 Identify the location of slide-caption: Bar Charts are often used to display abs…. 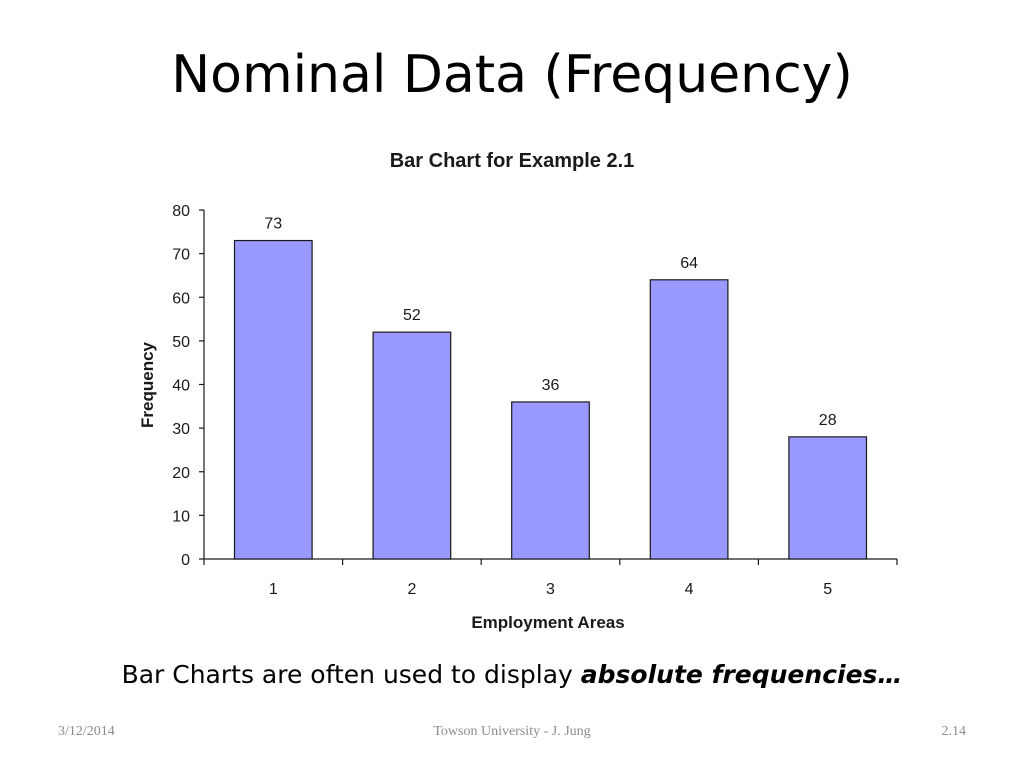
(512, 675).